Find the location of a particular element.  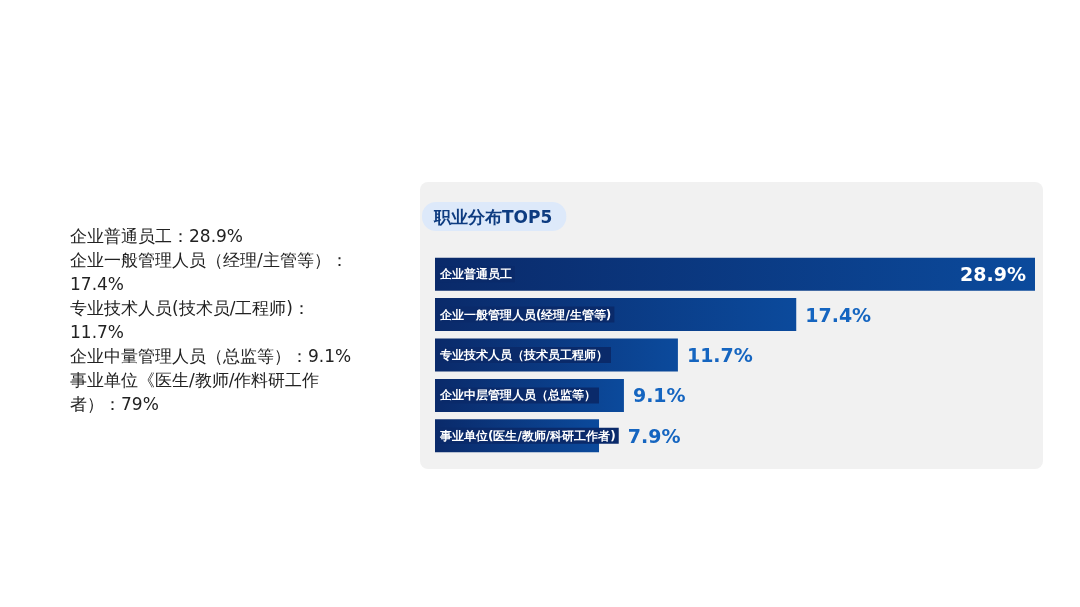

y-tick-label: 事业单位(医生/教师/科研工作者) is located at coordinates (527, 435).